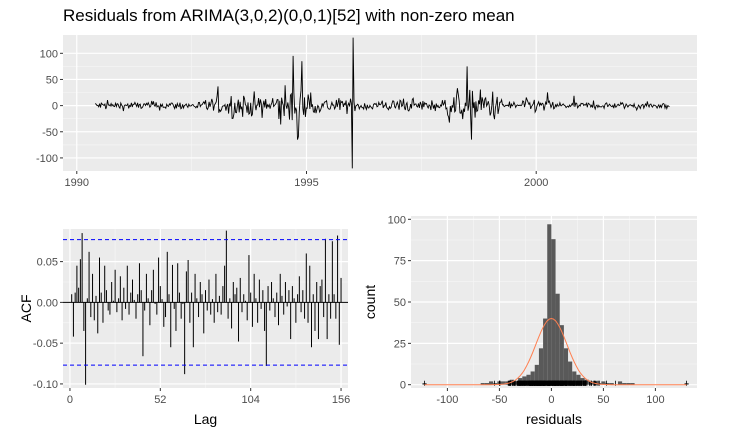  What do you see at coordinates (47, 159) in the screenshot?
I see `residual-y-tick-label: -100` at bounding box center [47, 159].